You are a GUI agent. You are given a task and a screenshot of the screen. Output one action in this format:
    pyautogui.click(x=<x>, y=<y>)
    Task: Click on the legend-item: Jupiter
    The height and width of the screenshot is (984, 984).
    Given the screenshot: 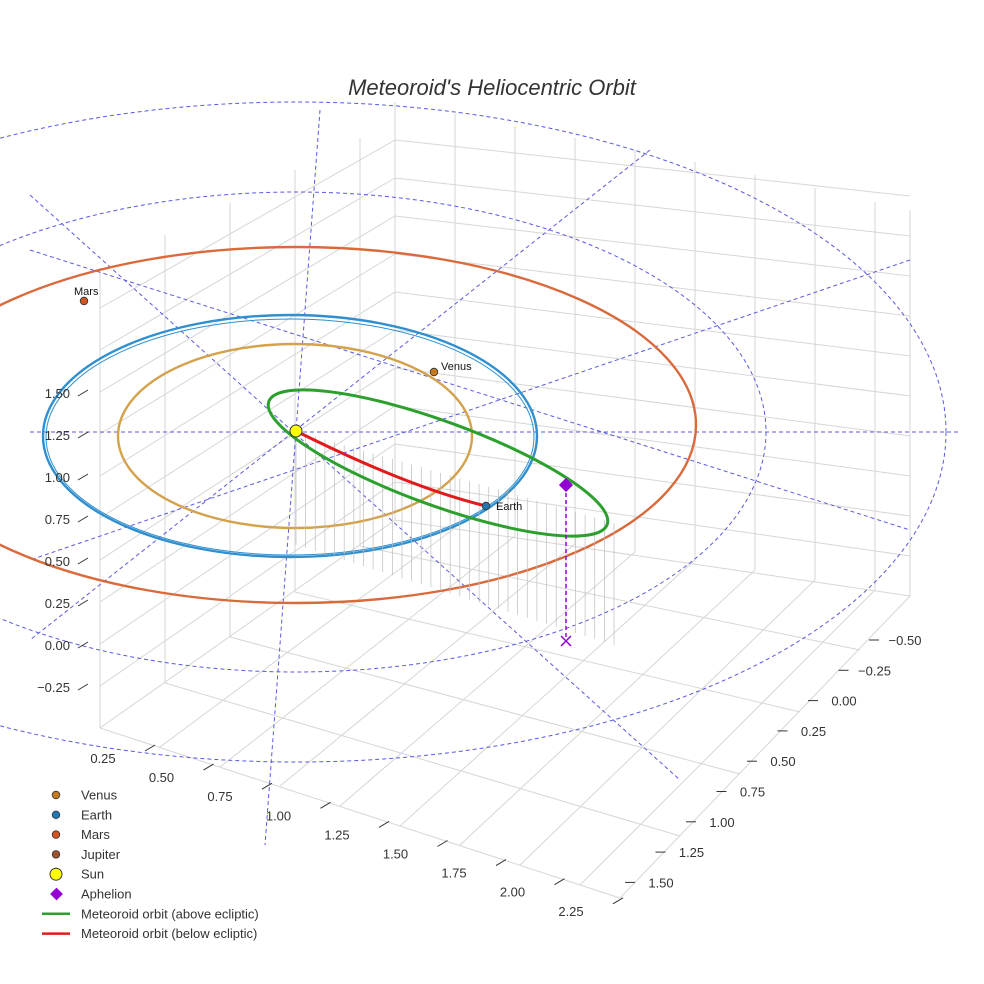 What is the action you would take?
    pyautogui.click(x=86, y=854)
    